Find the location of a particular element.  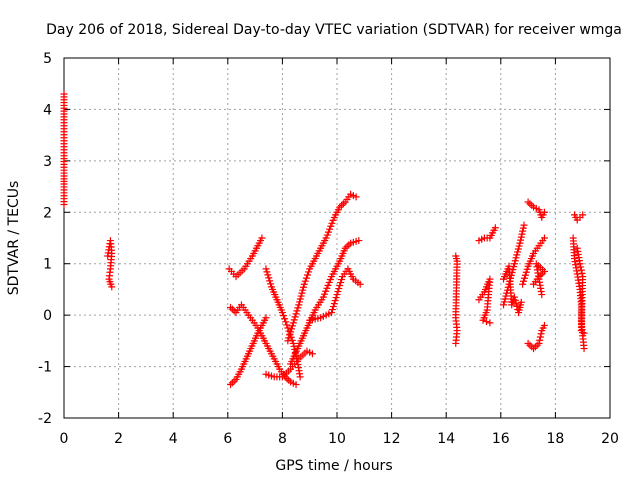

x-tick-label: 20 is located at coordinates (610, 439).